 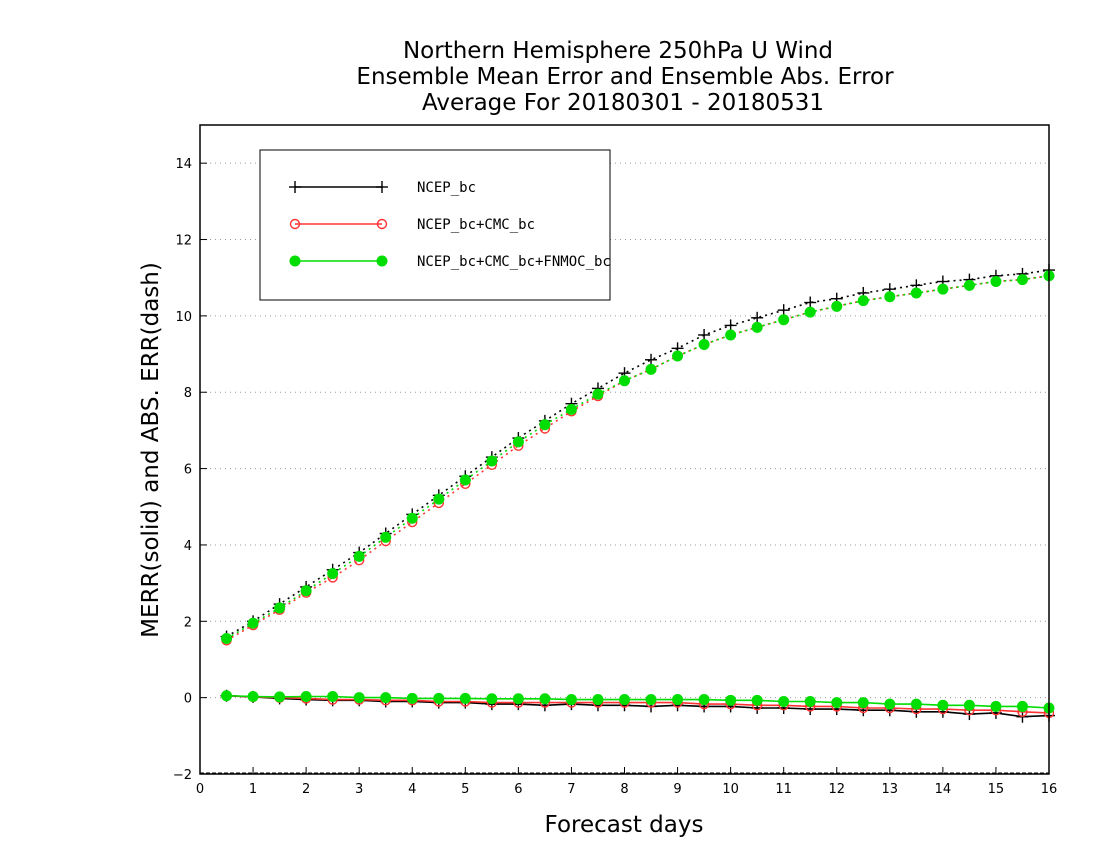 What do you see at coordinates (151, 450) in the screenshot?
I see `y-axis-label: MERR(solid) and ABS. ERR(dash)` at bounding box center [151, 450].